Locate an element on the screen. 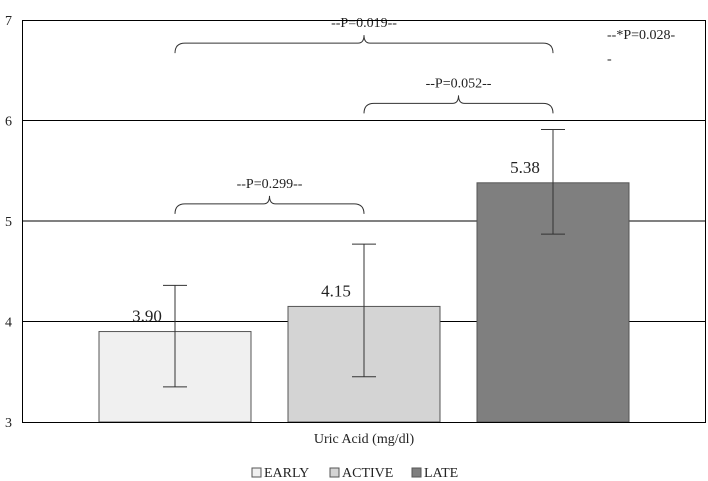  comparison-label: --P=0.299-- is located at coordinates (270, 184).